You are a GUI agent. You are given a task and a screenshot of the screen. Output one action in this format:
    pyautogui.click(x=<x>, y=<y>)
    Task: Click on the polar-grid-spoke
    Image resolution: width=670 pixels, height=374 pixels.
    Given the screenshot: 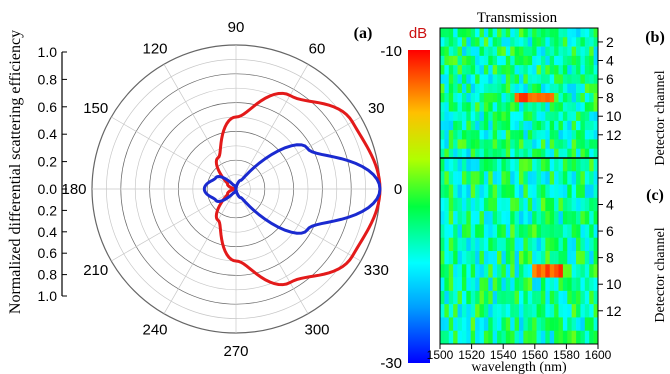 What is the action you would take?
    pyautogui.click(x=298, y=225)
    